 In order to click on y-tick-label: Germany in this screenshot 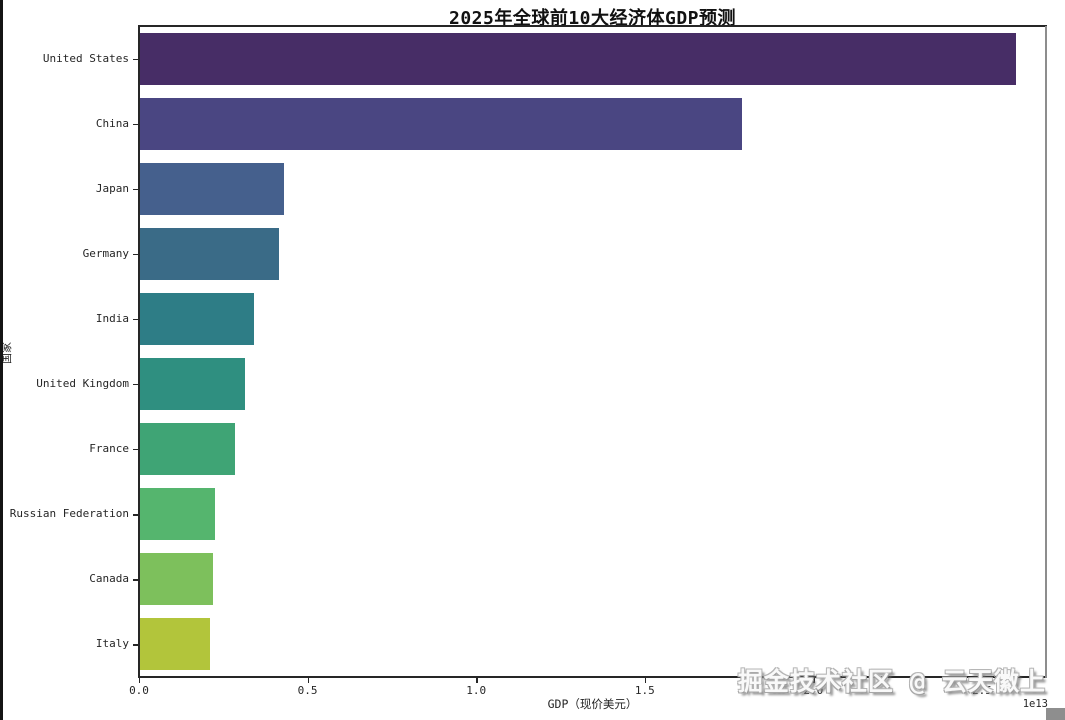, I will do `click(105, 253)`.